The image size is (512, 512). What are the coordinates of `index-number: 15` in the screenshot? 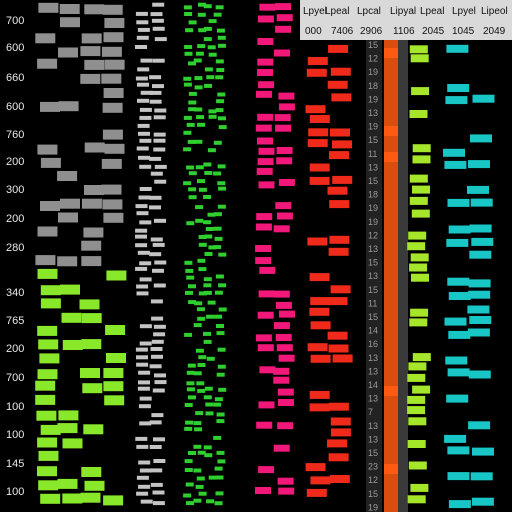 It's located at (373, 45).